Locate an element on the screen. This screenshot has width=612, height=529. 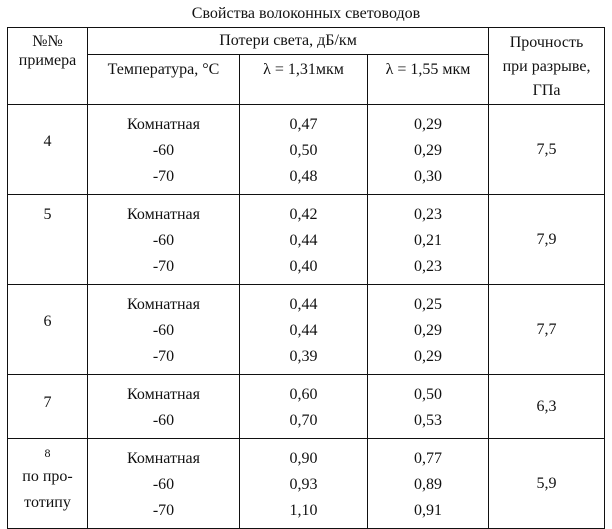
example-number-cell: 5 is located at coordinates (48, 240).